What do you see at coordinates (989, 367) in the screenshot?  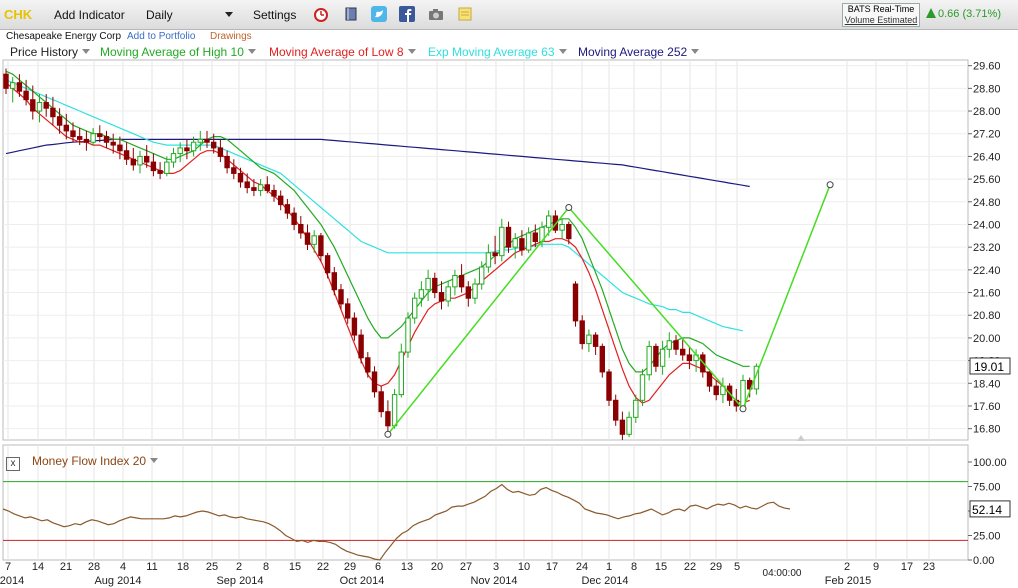 I see `last-price-label: 19.01` at bounding box center [989, 367].